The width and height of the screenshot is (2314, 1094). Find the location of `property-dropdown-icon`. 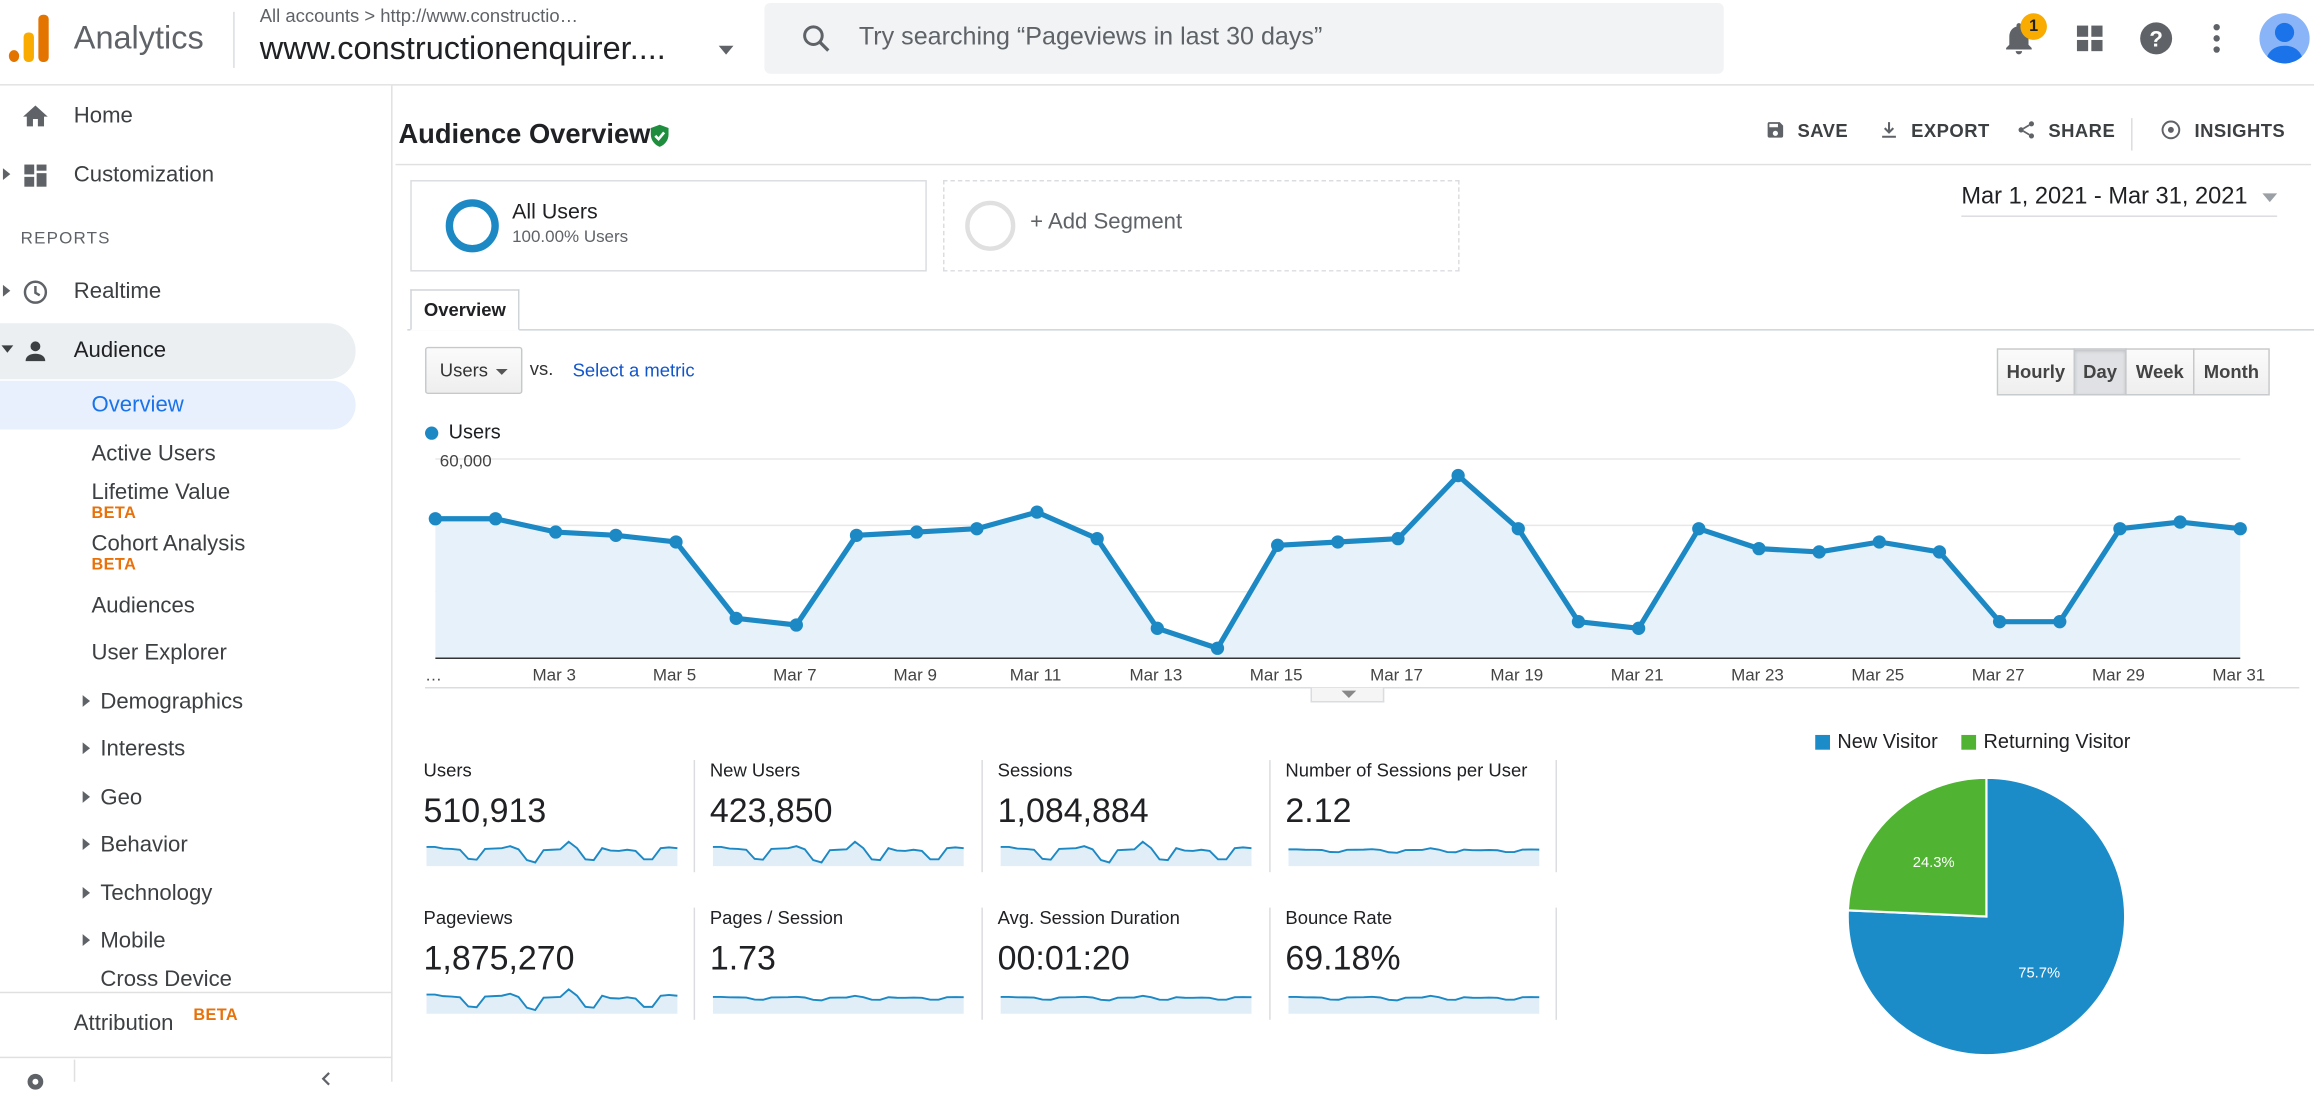

property-dropdown-icon is located at coordinates (726, 50).